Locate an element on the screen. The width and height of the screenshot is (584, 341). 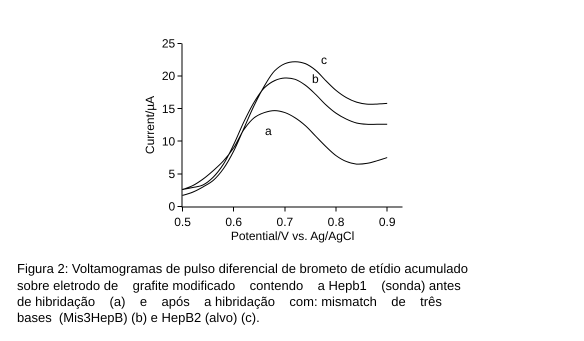
y-tick-label: 10 is located at coordinates (169, 141).